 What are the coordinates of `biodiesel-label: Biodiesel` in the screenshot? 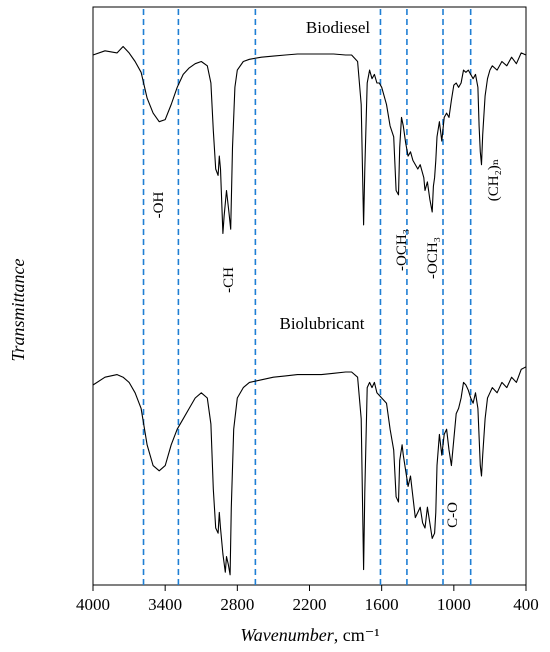 It's located at (338, 27).